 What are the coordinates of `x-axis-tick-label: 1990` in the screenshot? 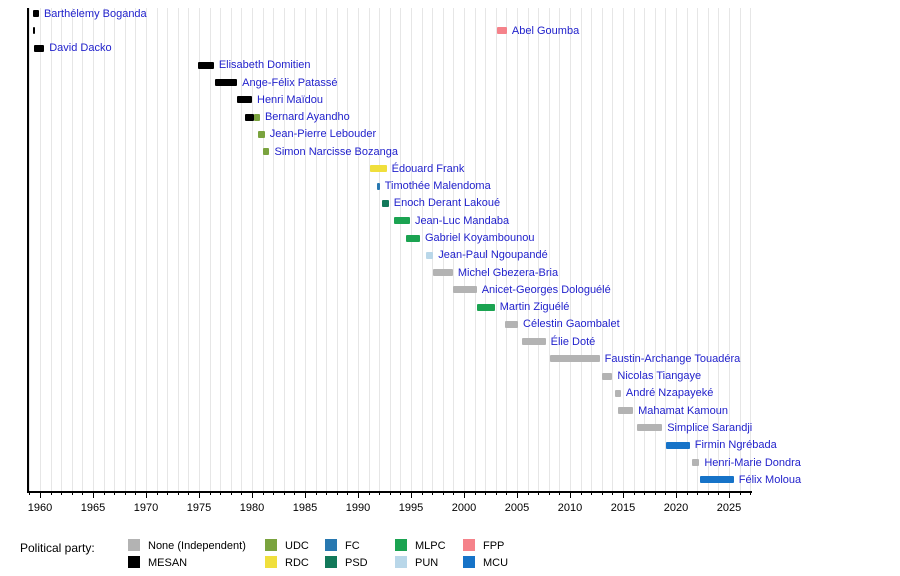 It's located at (358, 508).